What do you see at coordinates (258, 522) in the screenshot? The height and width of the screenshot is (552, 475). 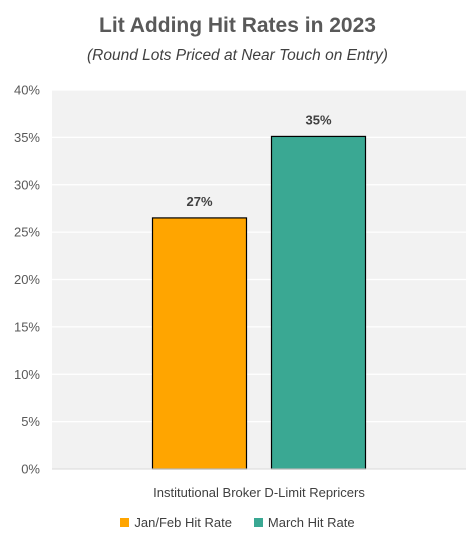 I see `legend-swatch-march` at bounding box center [258, 522].